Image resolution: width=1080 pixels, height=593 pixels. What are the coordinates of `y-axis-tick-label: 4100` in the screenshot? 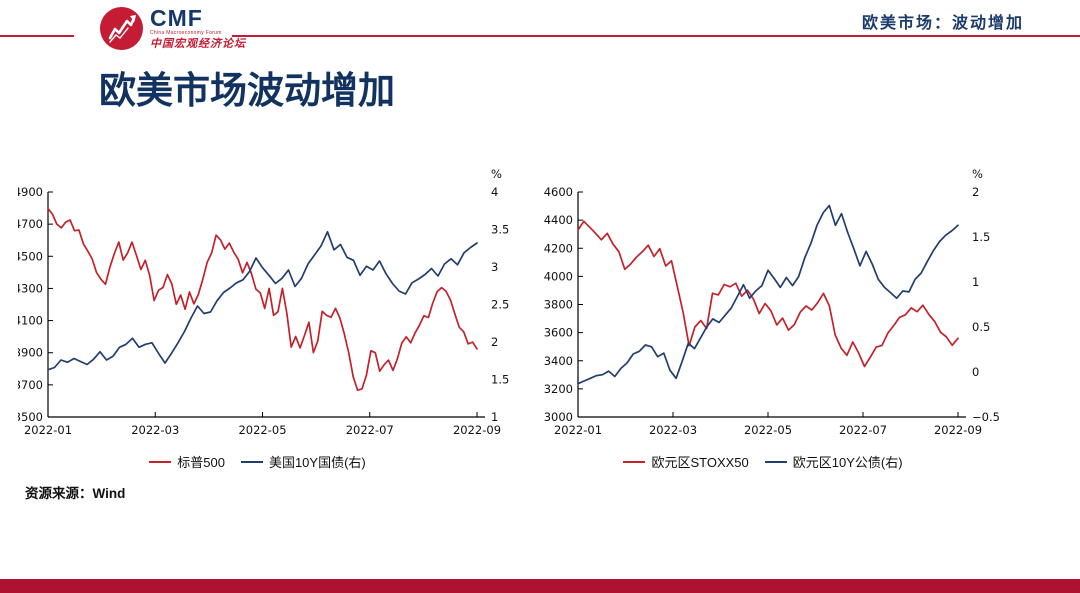 It's located at (30, 321).